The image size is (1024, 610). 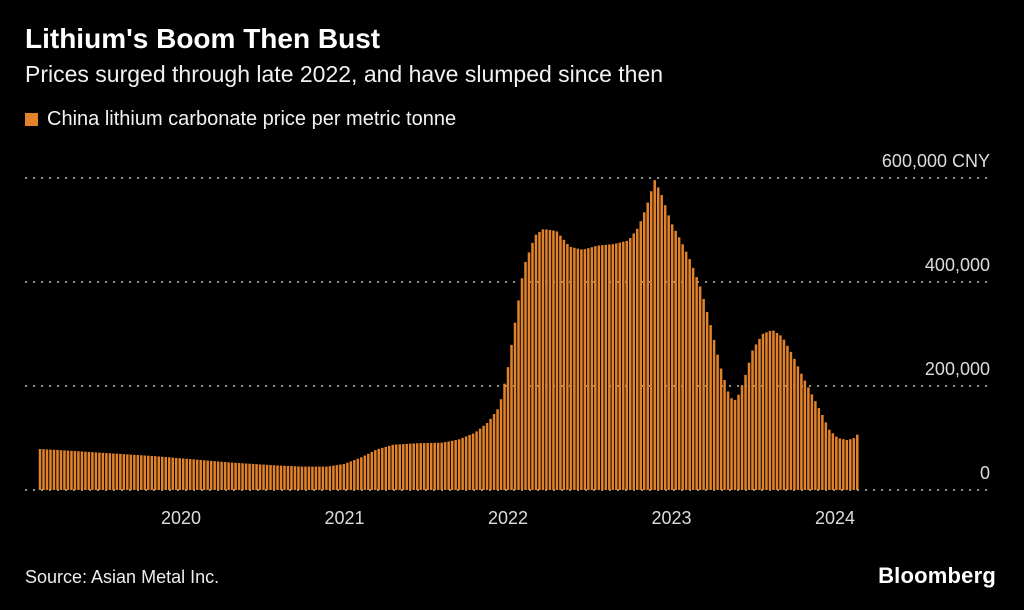 What do you see at coordinates (835, 518) in the screenshot?
I see `x-axis-label: 2024` at bounding box center [835, 518].